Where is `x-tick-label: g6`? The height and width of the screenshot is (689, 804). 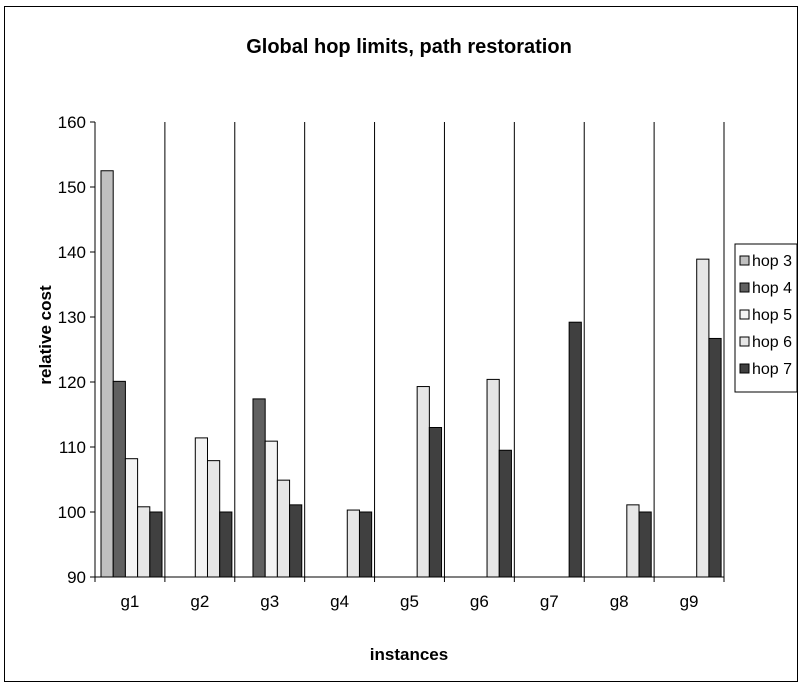 x-tick-label: g6 is located at coordinates (479, 601).